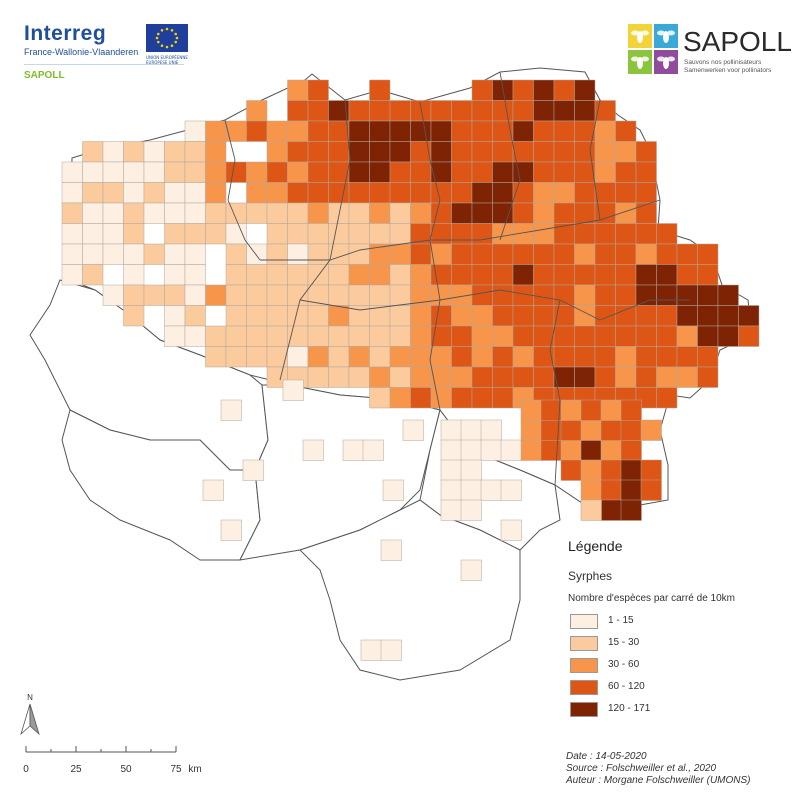 This screenshot has width=800, height=800. What do you see at coordinates (641, 768) in the screenshot?
I see `credit-source: Source : Folschweiller et al., 2020` at bounding box center [641, 768].